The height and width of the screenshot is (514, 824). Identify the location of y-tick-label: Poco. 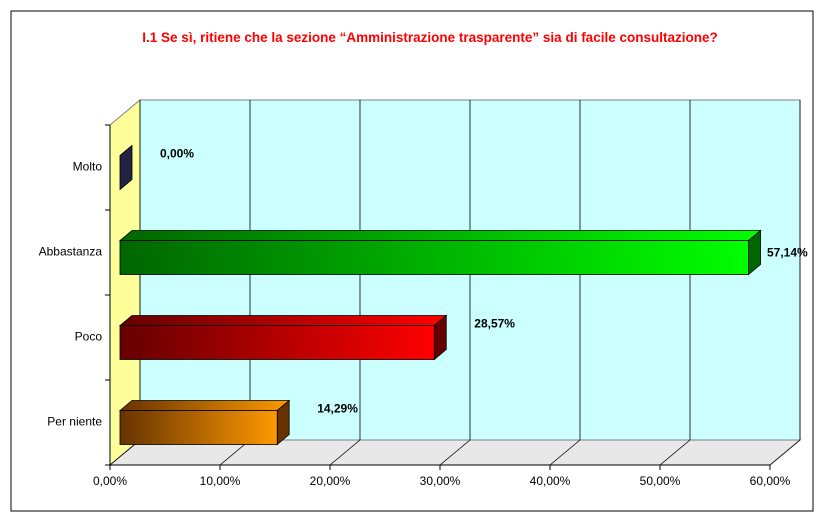
(89, 337).